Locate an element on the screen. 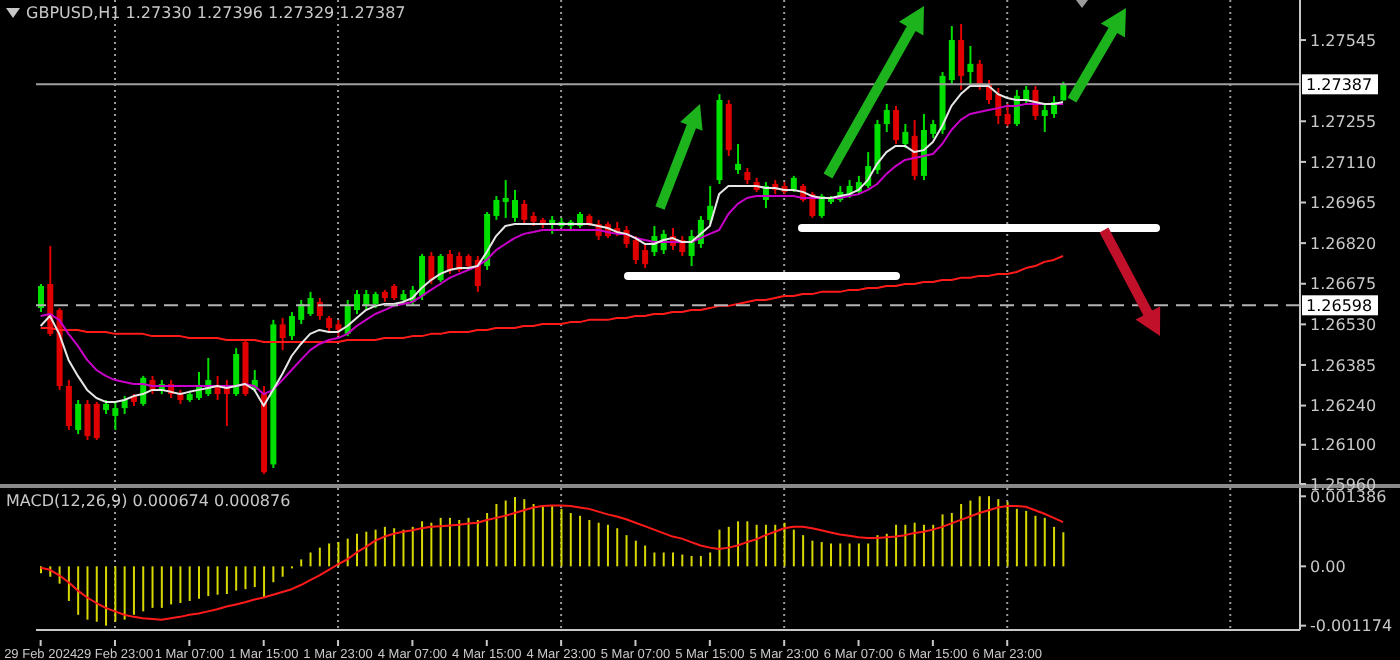 Image resolution: width=1400 pixels, height=660 pixels. chart-title: GBPUSD,H1 1.27330 1.27396 1.27329 1.27387 is located at coordinates (216, 13).